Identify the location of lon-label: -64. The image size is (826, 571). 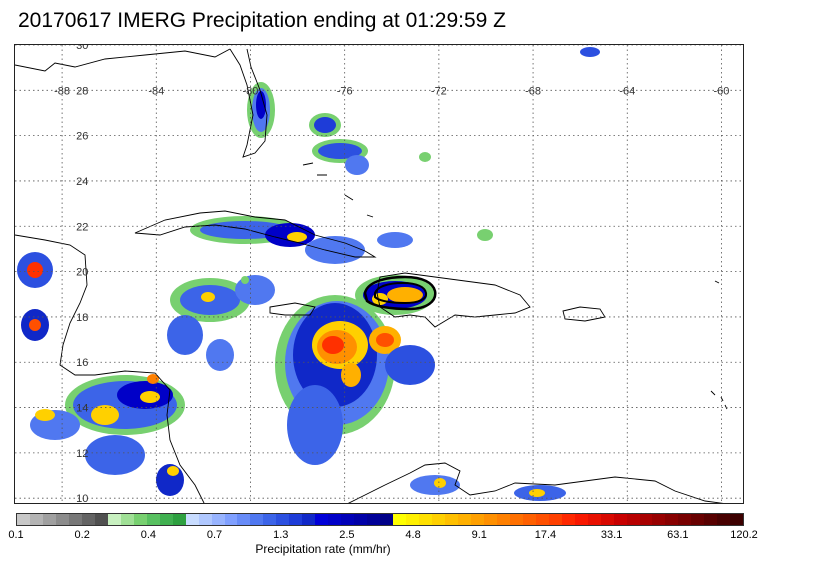
(627, 91).